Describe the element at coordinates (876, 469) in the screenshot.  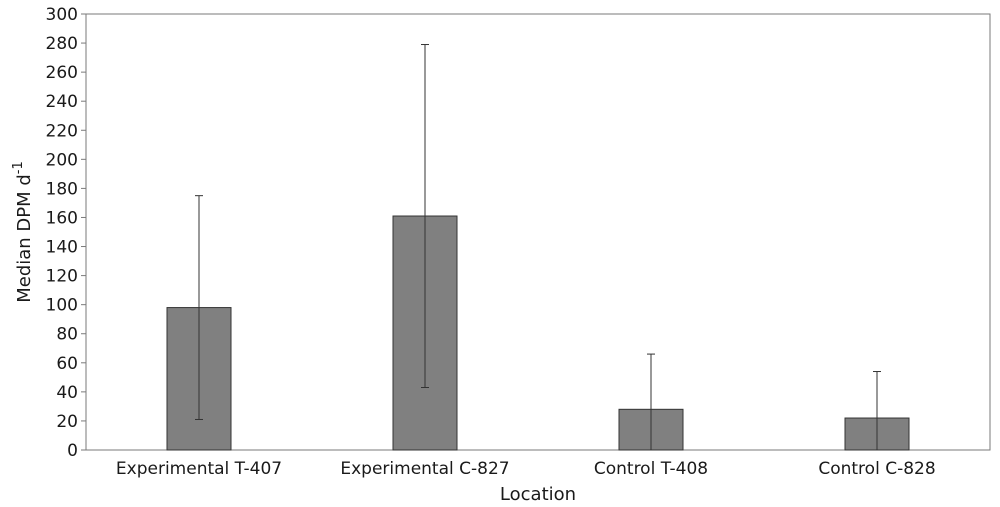
I see `x-tick-label: Control C-828` at that location.